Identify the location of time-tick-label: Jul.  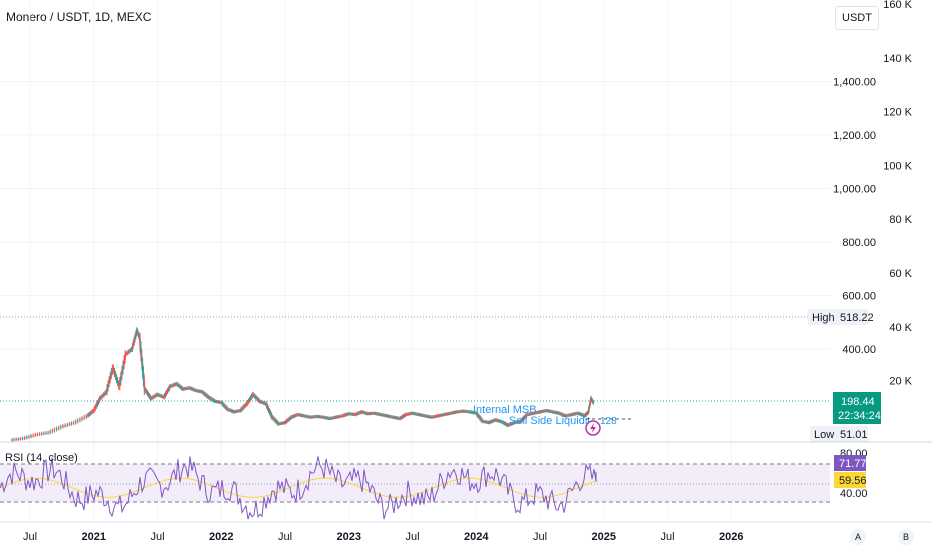
(285, 537).